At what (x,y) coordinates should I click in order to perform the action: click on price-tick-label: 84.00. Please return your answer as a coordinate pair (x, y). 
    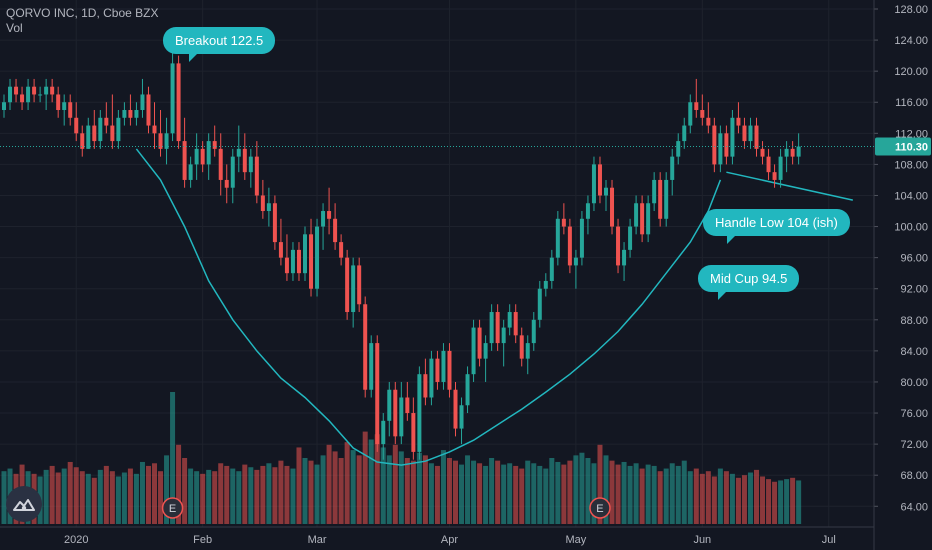
    Looking at the image, I should click on (914, 352).